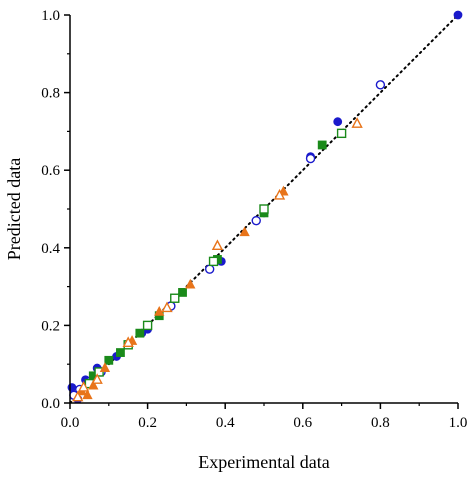 Image resolution: width=474 pixels, height=479 pixels. What do you see at coordinates (50, 16) in the screenshot?
I see `y-tick-label: 1.0` at bounding box center [50, 16].